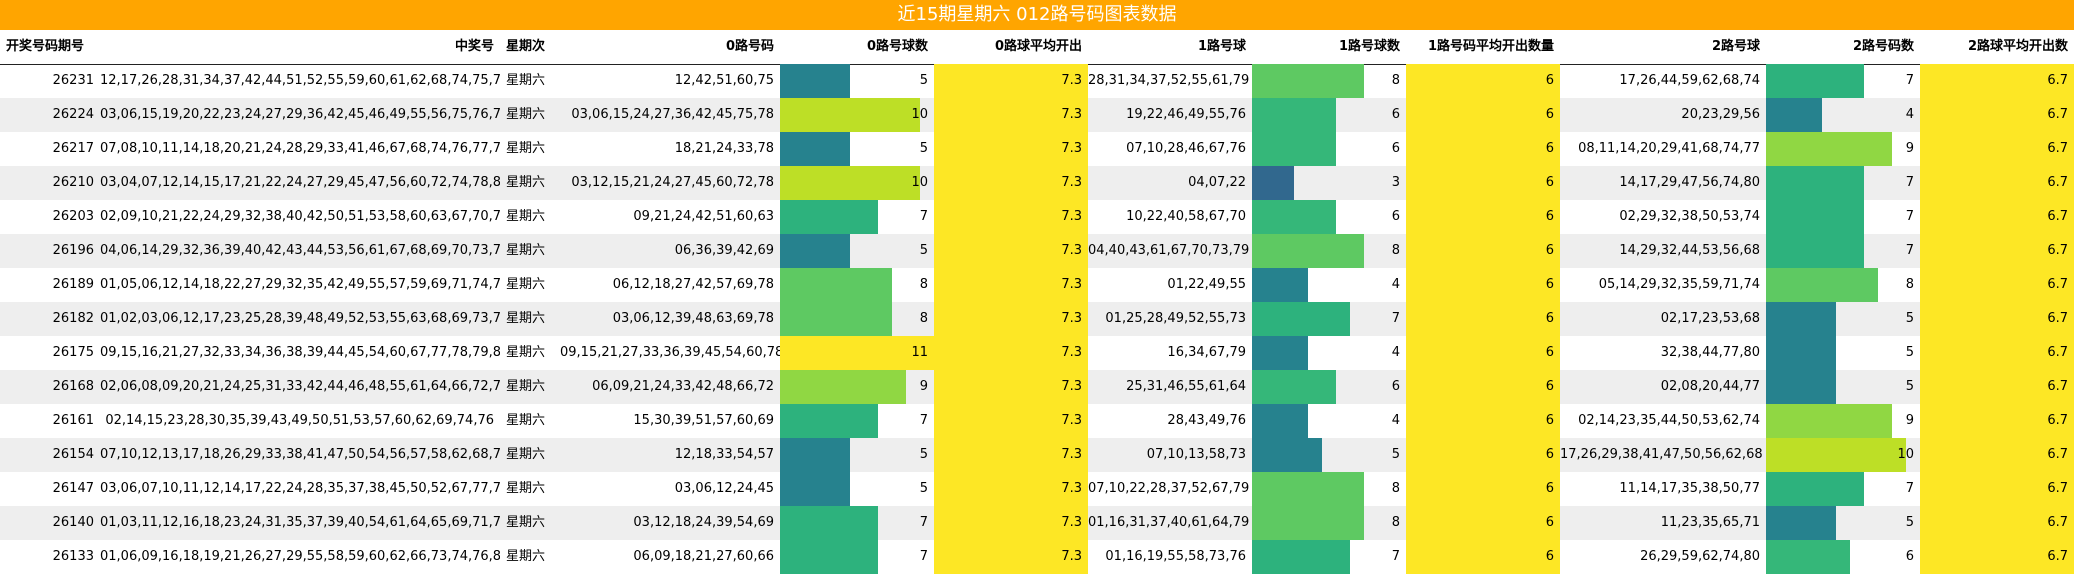 The height and width of the screenshot is (576, 2074). Describe the element at coordinates (919, 114) in the screenshot. I see `route0-count-label: 10` at that location.